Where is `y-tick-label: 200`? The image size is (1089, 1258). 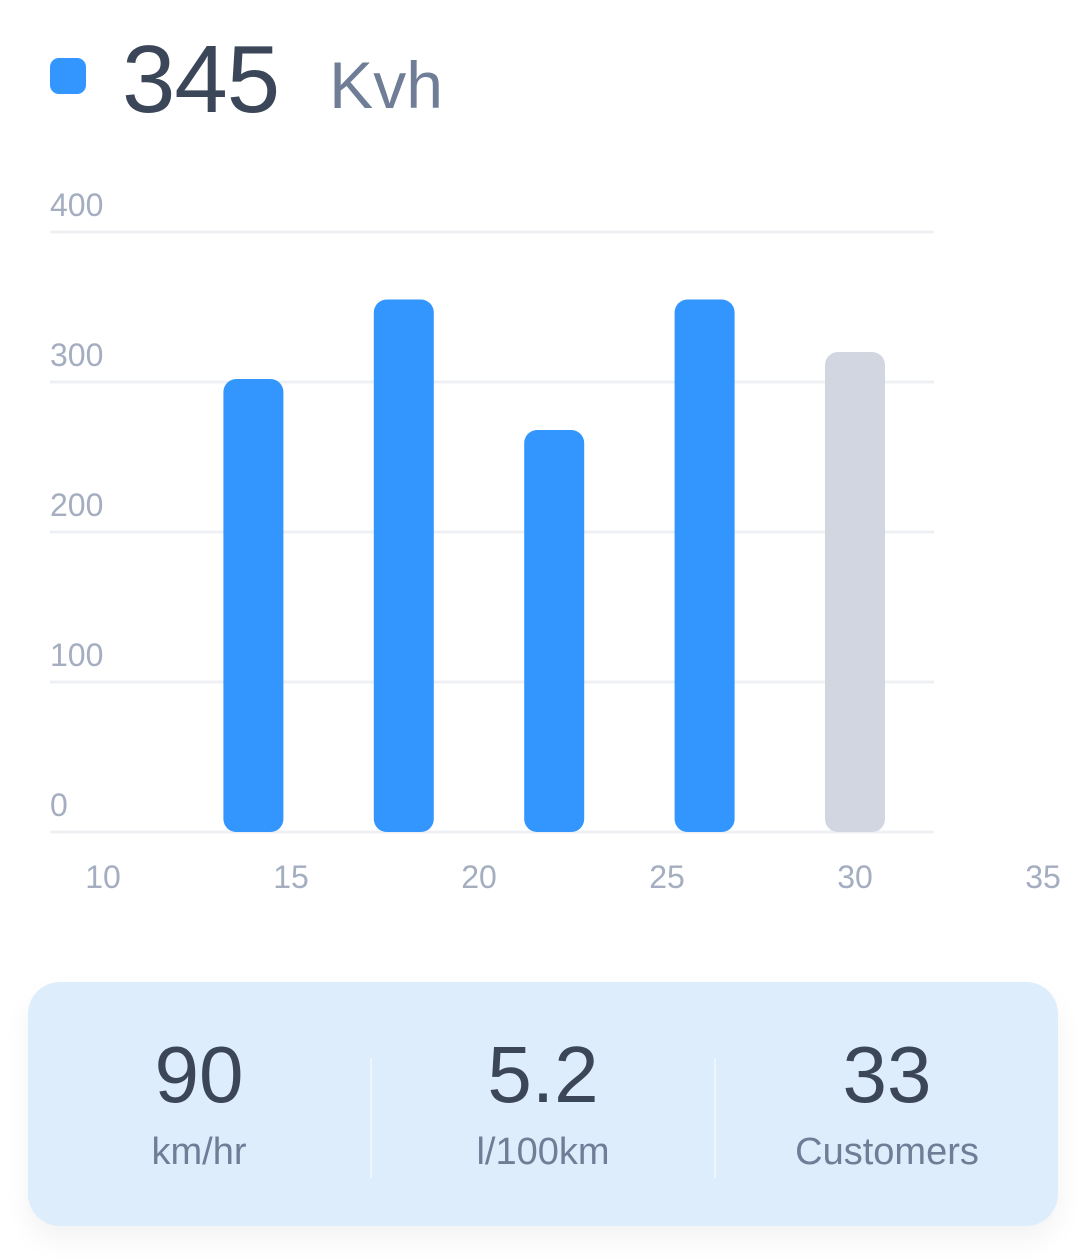
y-tick-label: 200 is located at coordinates (76, 505).